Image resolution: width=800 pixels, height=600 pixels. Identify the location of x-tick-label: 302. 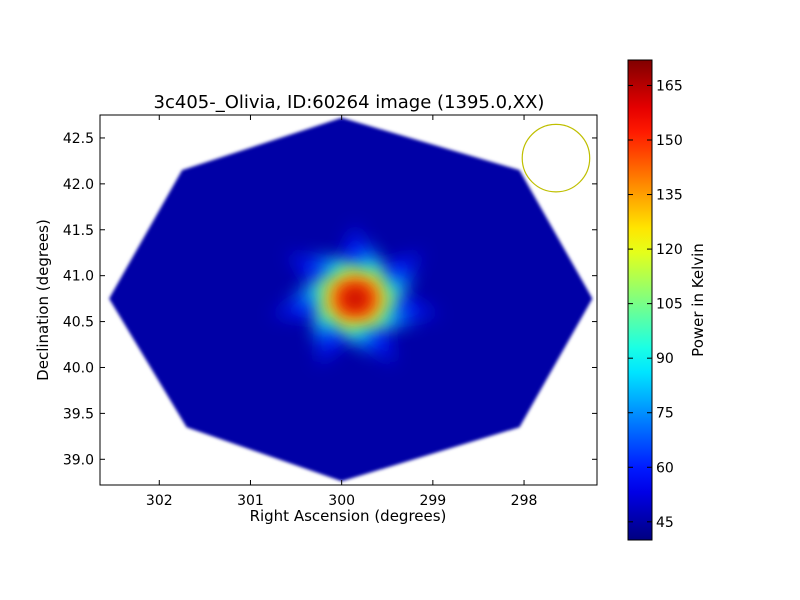
(159, 501).